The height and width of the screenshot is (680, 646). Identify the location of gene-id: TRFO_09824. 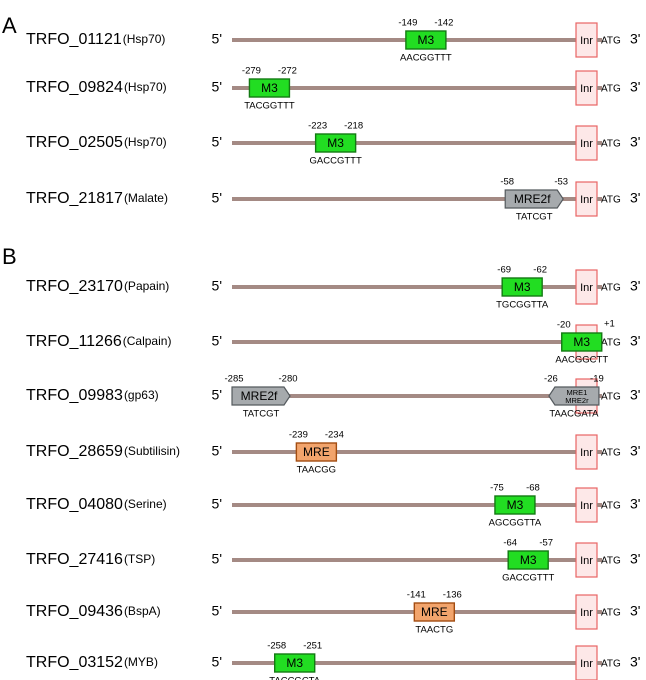
(74, 87).